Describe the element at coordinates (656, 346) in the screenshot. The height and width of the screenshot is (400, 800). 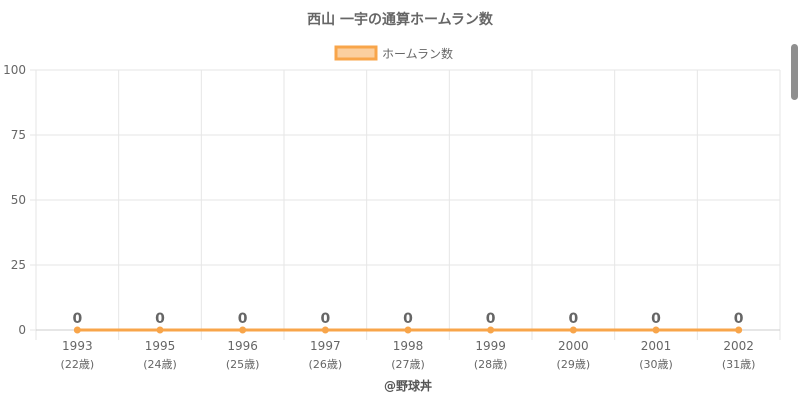
I see `x-tick-label: 2001` at that location.